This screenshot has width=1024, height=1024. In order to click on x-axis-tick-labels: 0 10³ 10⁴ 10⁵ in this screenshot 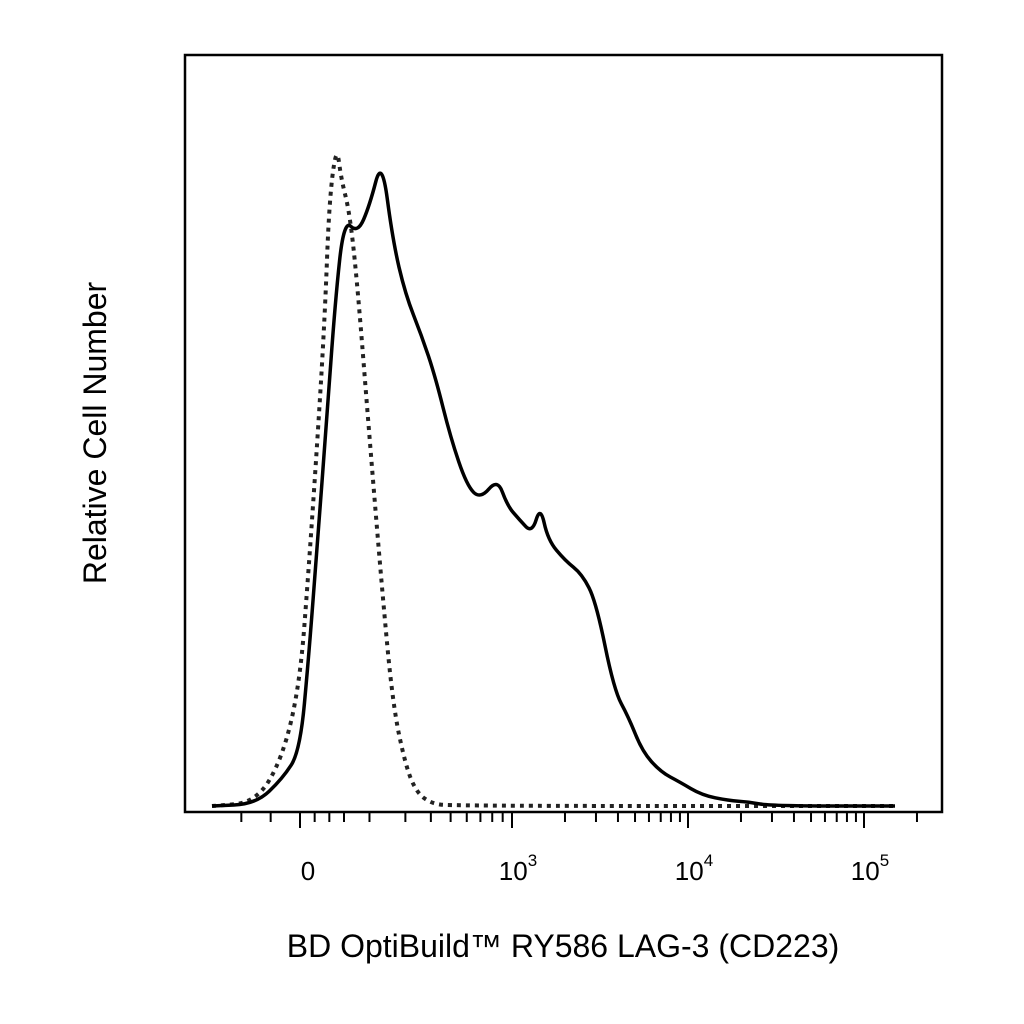, I will do `click(595, 868)`.